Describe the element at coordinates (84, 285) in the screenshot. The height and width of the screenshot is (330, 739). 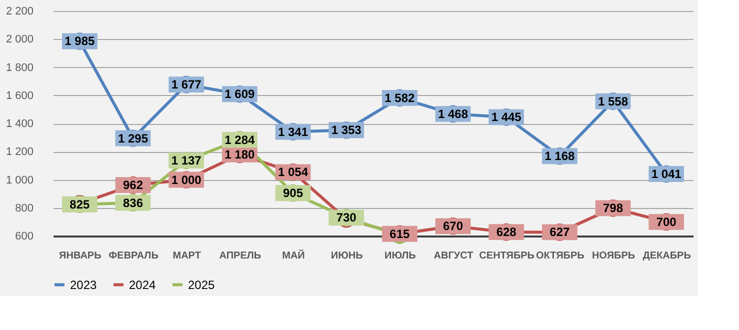
I see `legend-label: 2023` at that location.